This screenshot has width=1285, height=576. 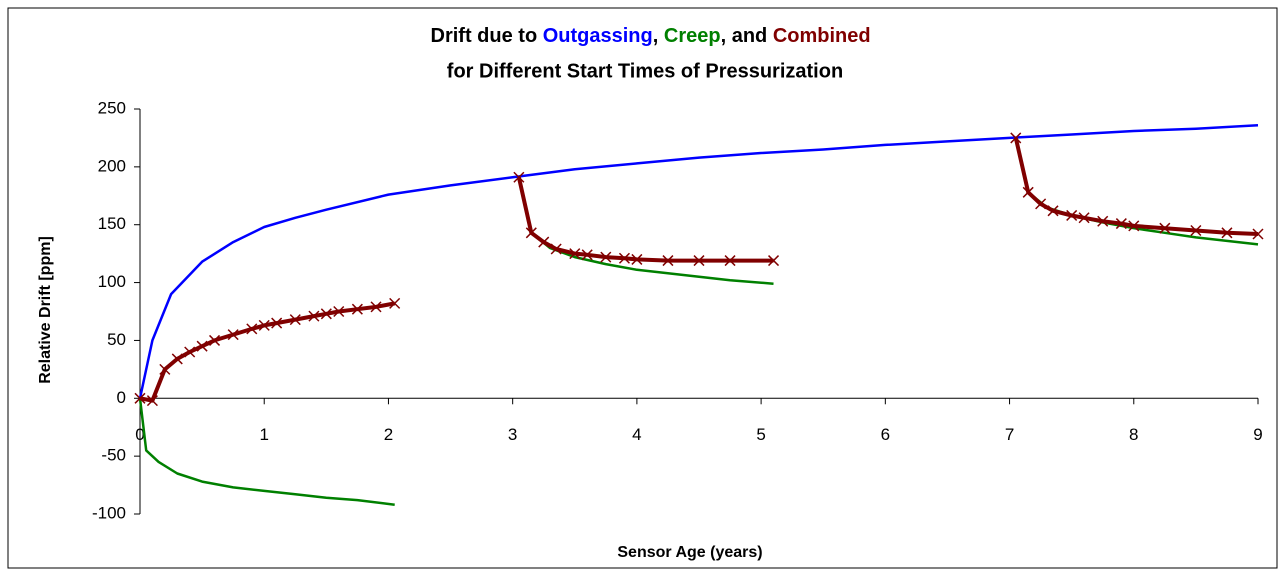 What do you see at coordinates (1257, 434) in the screenshot?
I see `x-tick-label: 9` at bounding box center [1257, 434].